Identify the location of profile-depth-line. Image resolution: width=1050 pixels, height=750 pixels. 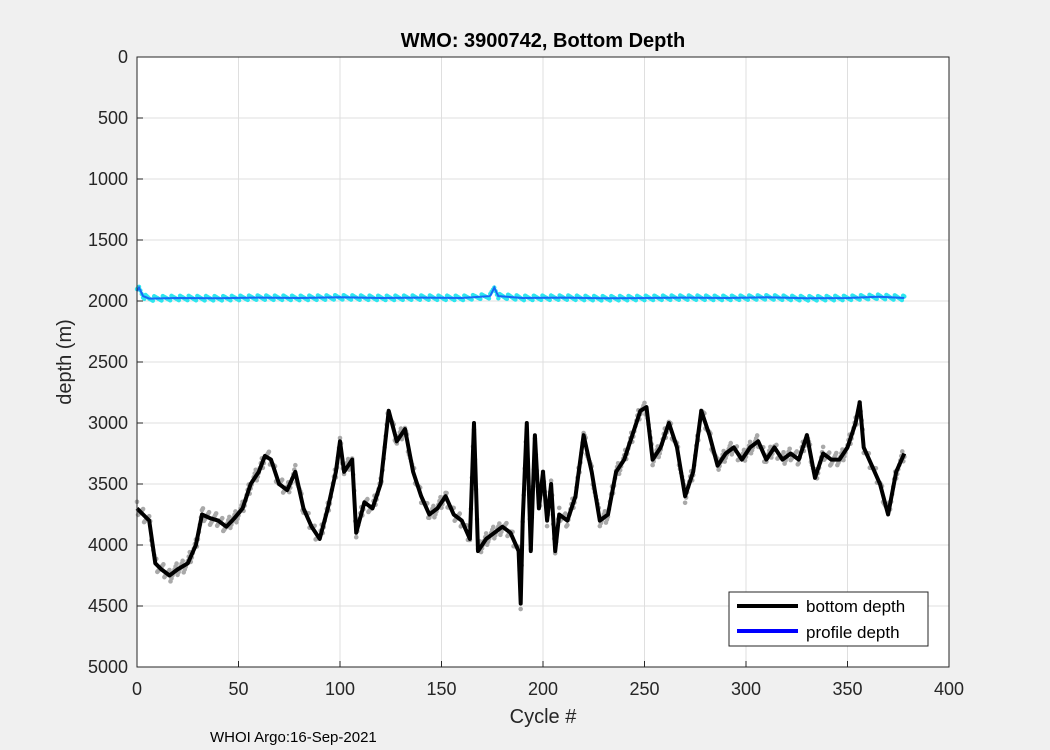
(520, 292).